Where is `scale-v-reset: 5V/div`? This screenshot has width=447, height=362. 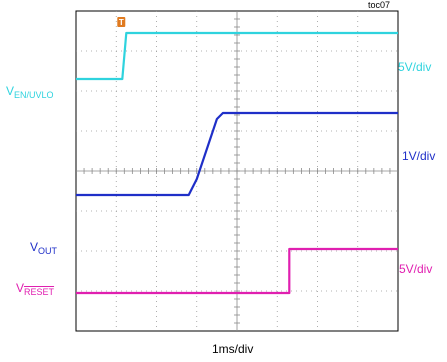
scale-v-reset: 5V/div is located at coordinates (416, 269).